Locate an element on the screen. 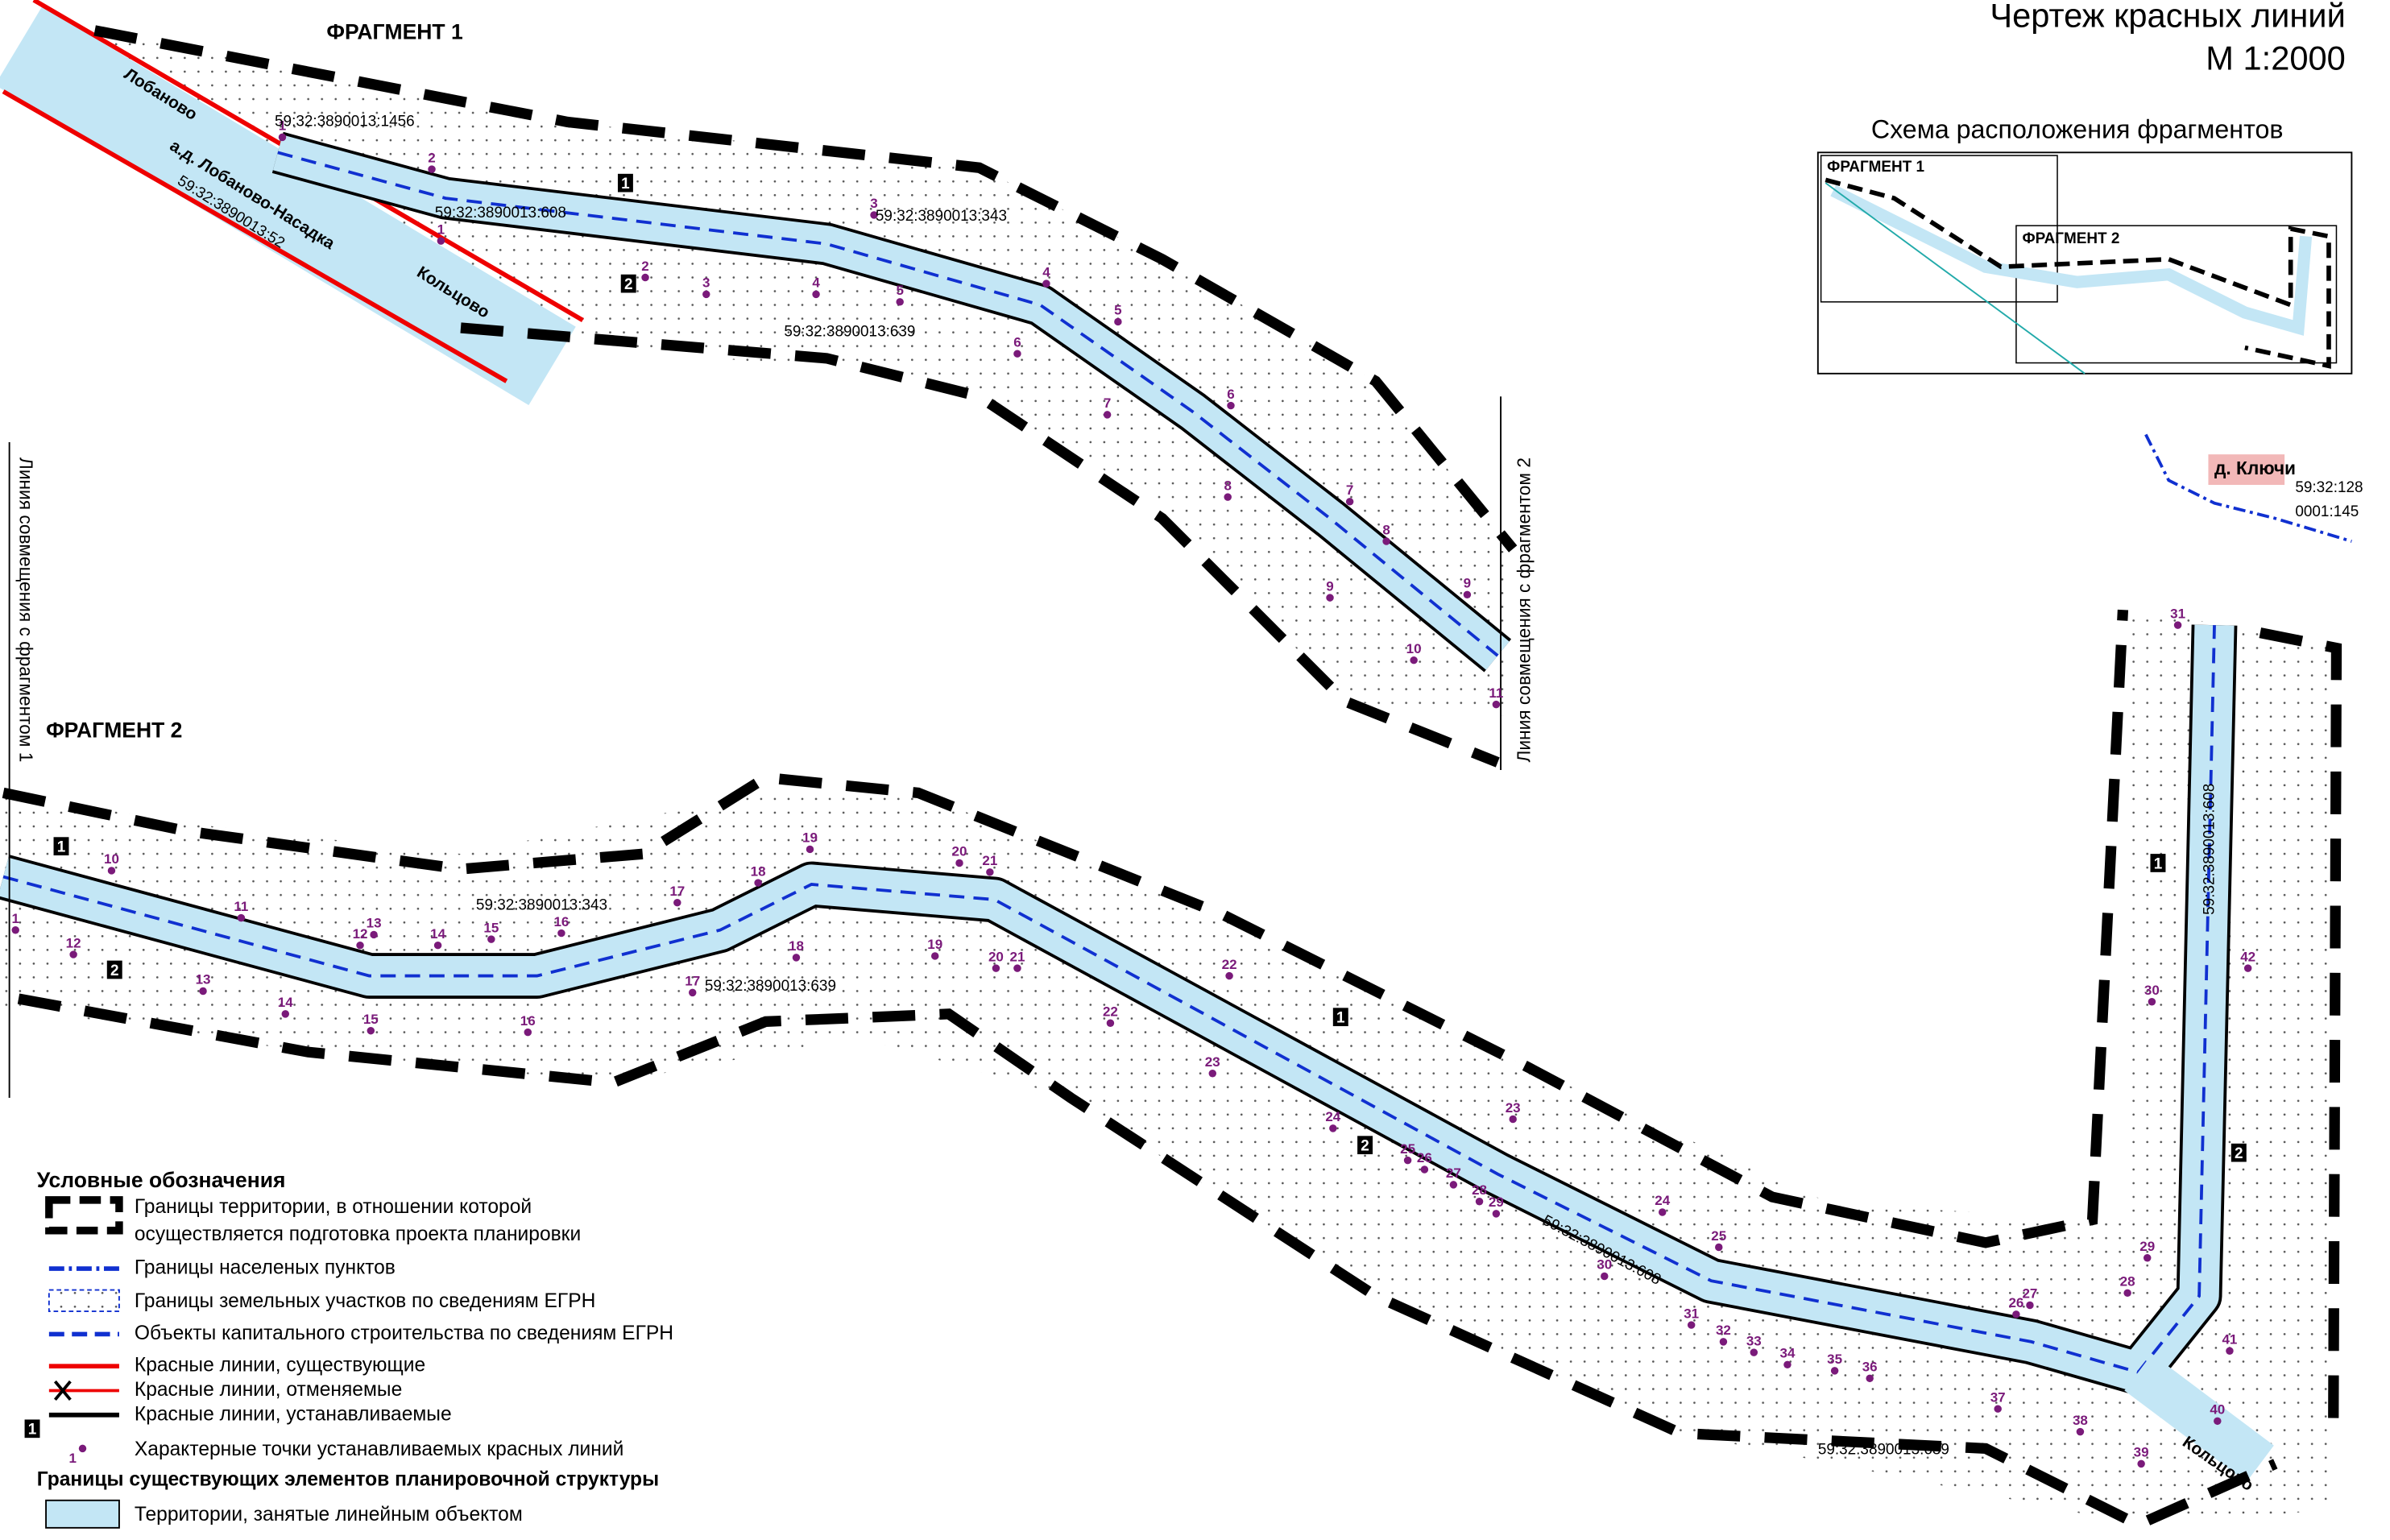 The height and width of the screenshot is (1540, 2390). point-sample: 1 is located at coordinates (72, 1458).